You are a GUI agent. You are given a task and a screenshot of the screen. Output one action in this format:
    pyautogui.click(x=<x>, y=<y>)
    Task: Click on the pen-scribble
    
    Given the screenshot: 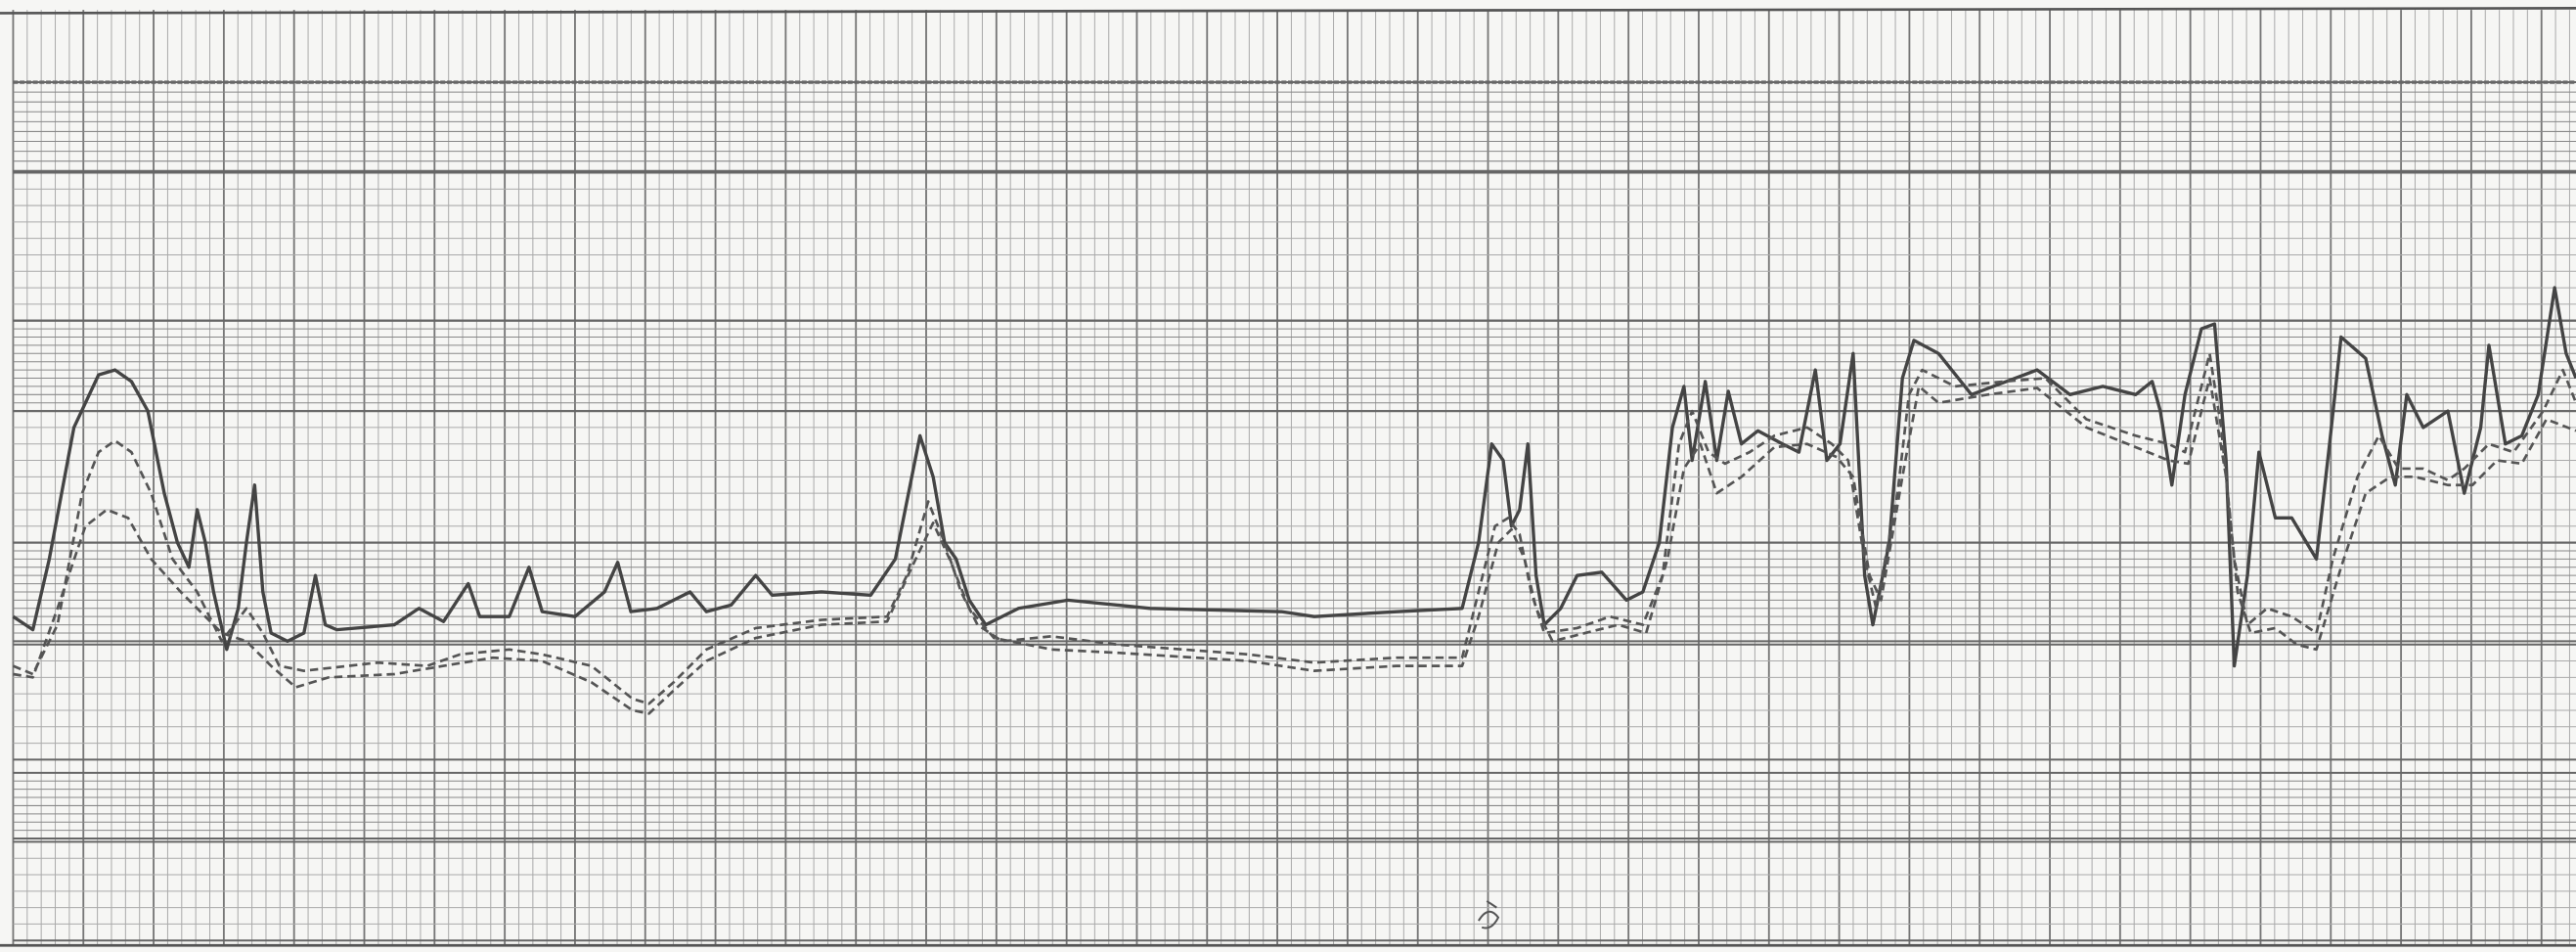 What is the action you would take?
    pyautogui.click(x=1488, y=914)
    